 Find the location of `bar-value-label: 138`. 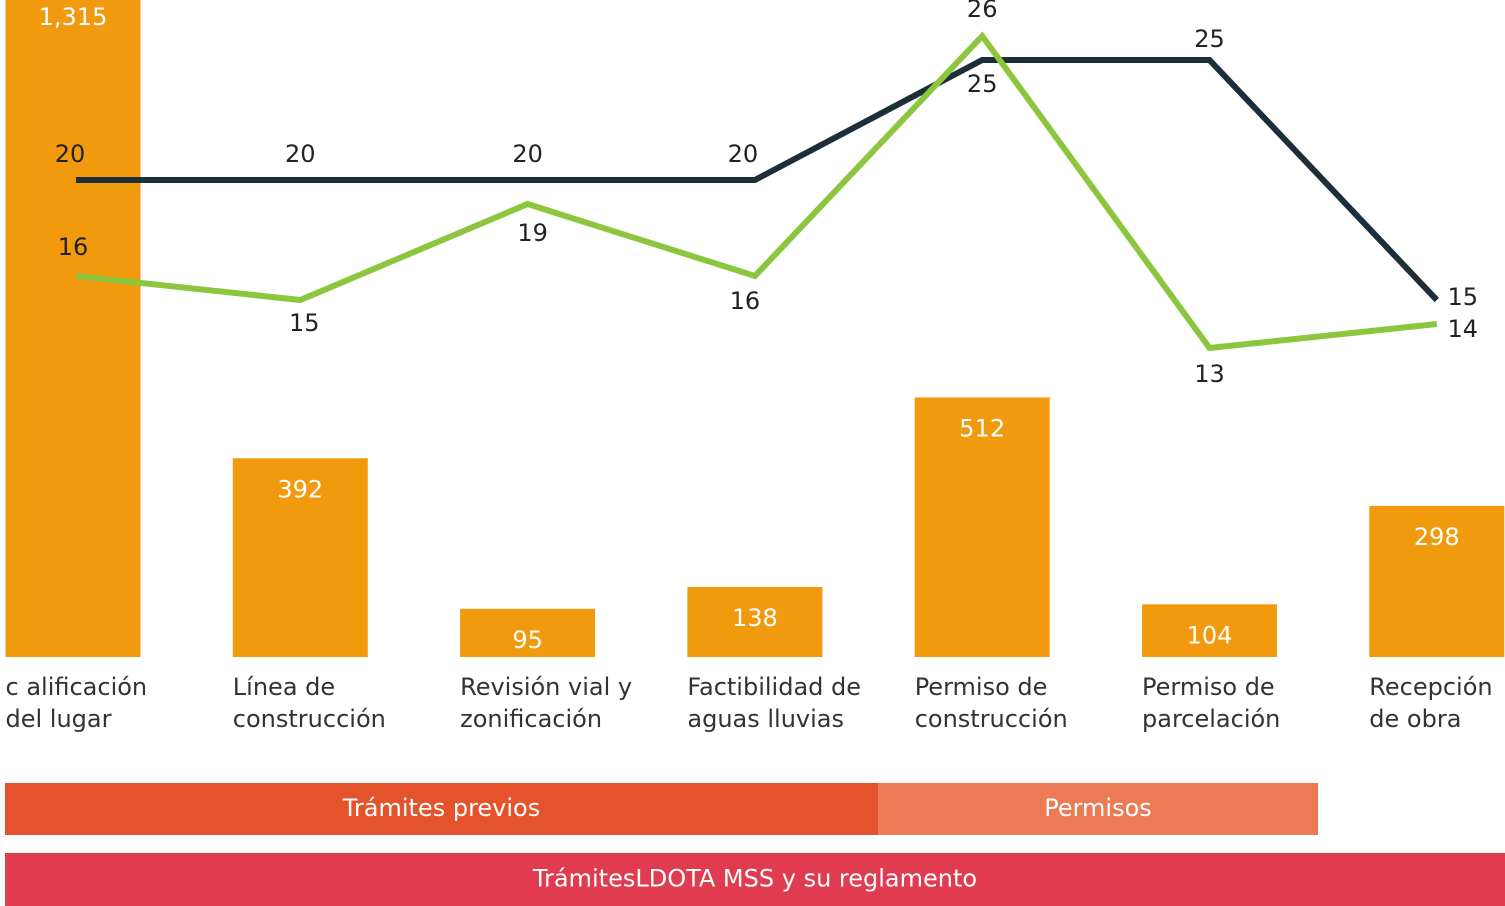

bar-value-label: 138 is located at coordinates (755, 618).